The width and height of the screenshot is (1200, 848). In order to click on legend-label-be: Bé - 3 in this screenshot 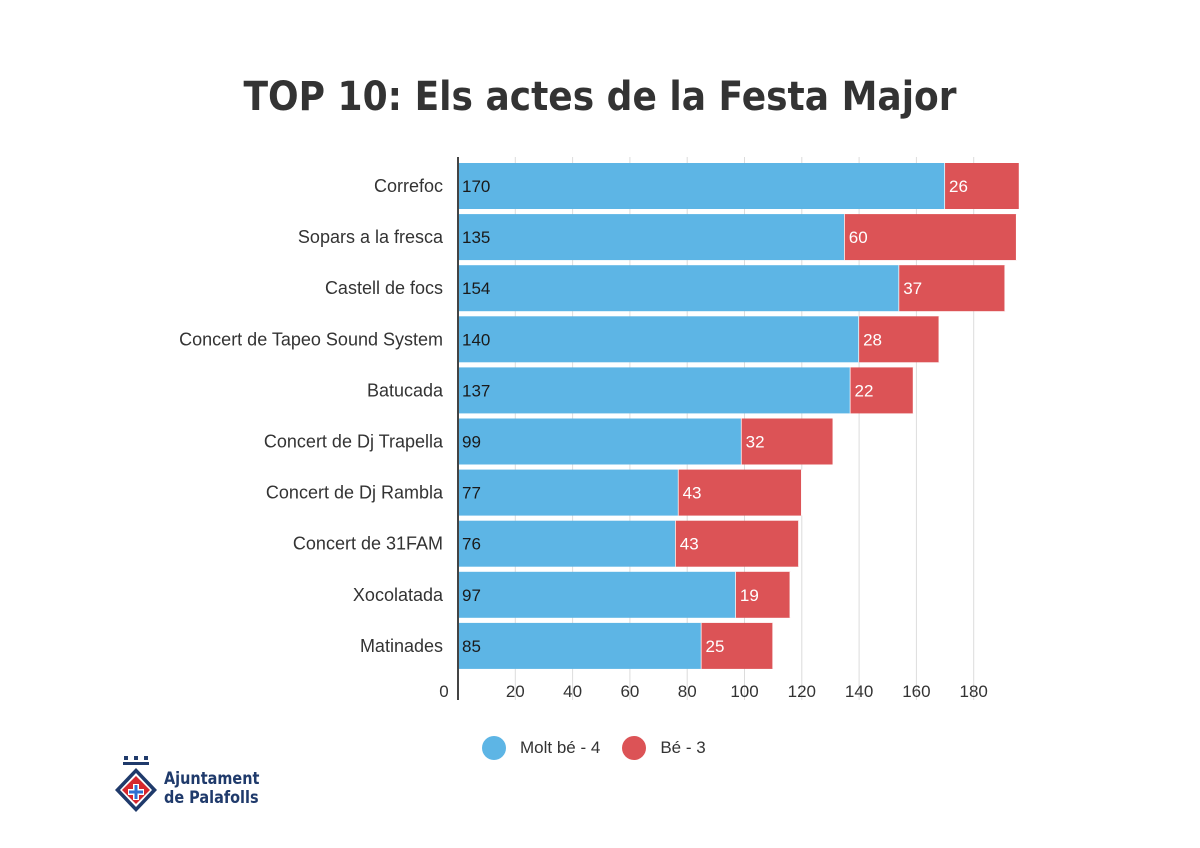, I will do `click(683, 747)`.